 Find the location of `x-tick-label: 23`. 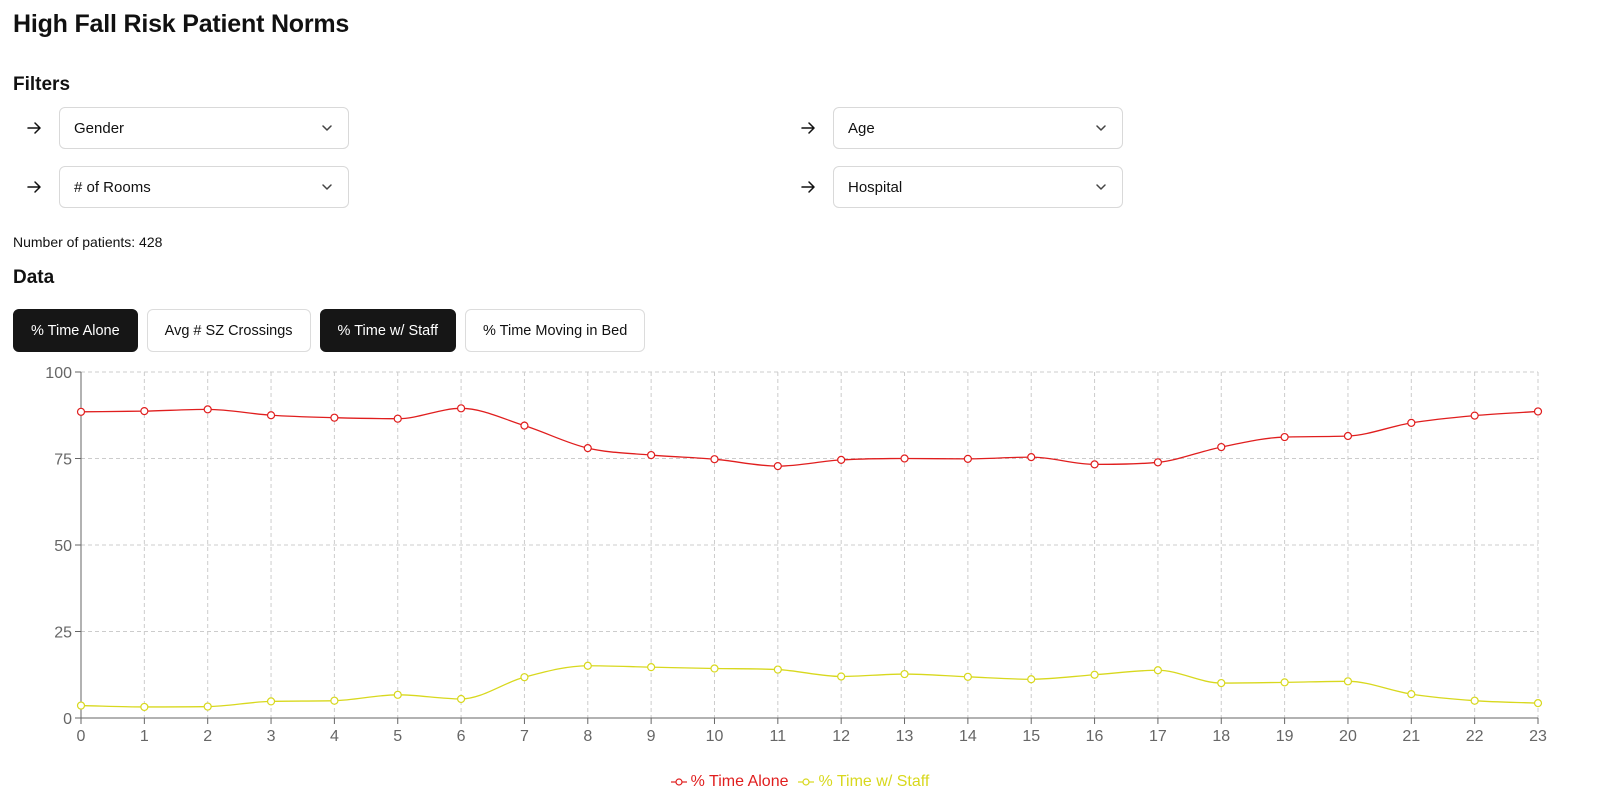

x-tick-label: 23 is located at coordinates (1538, 736).